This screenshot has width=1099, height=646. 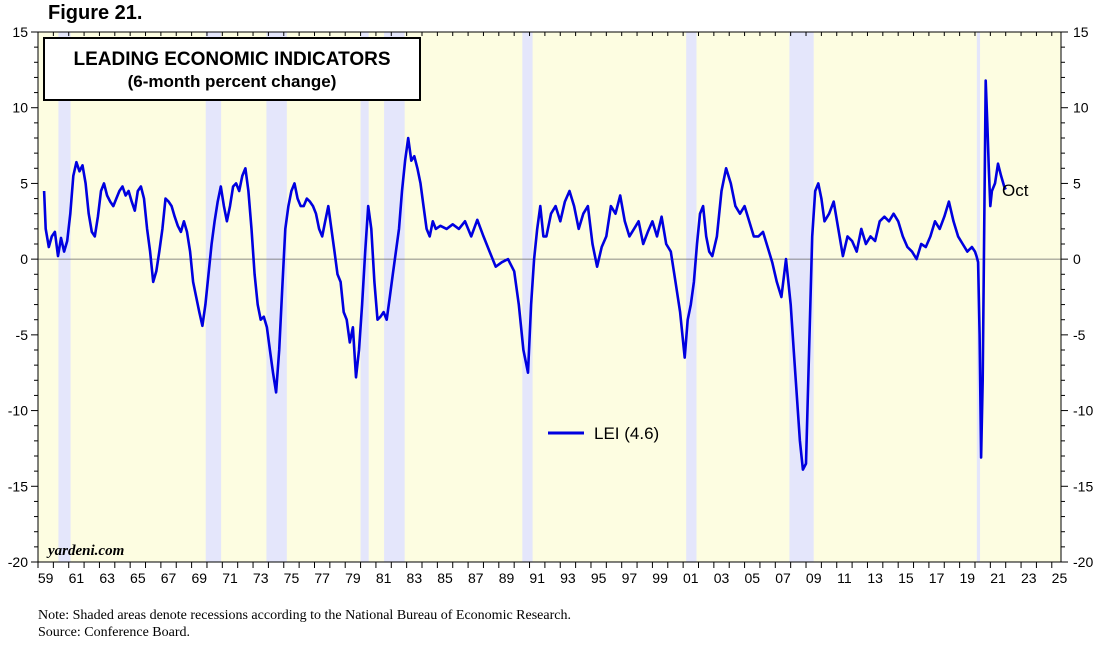 What do you see at coordinates (23, 297) in the screenshot?
I see `y-axis-left: -20 -15 -10 -5 0 5 10 15` at bounding box center [23, 297].